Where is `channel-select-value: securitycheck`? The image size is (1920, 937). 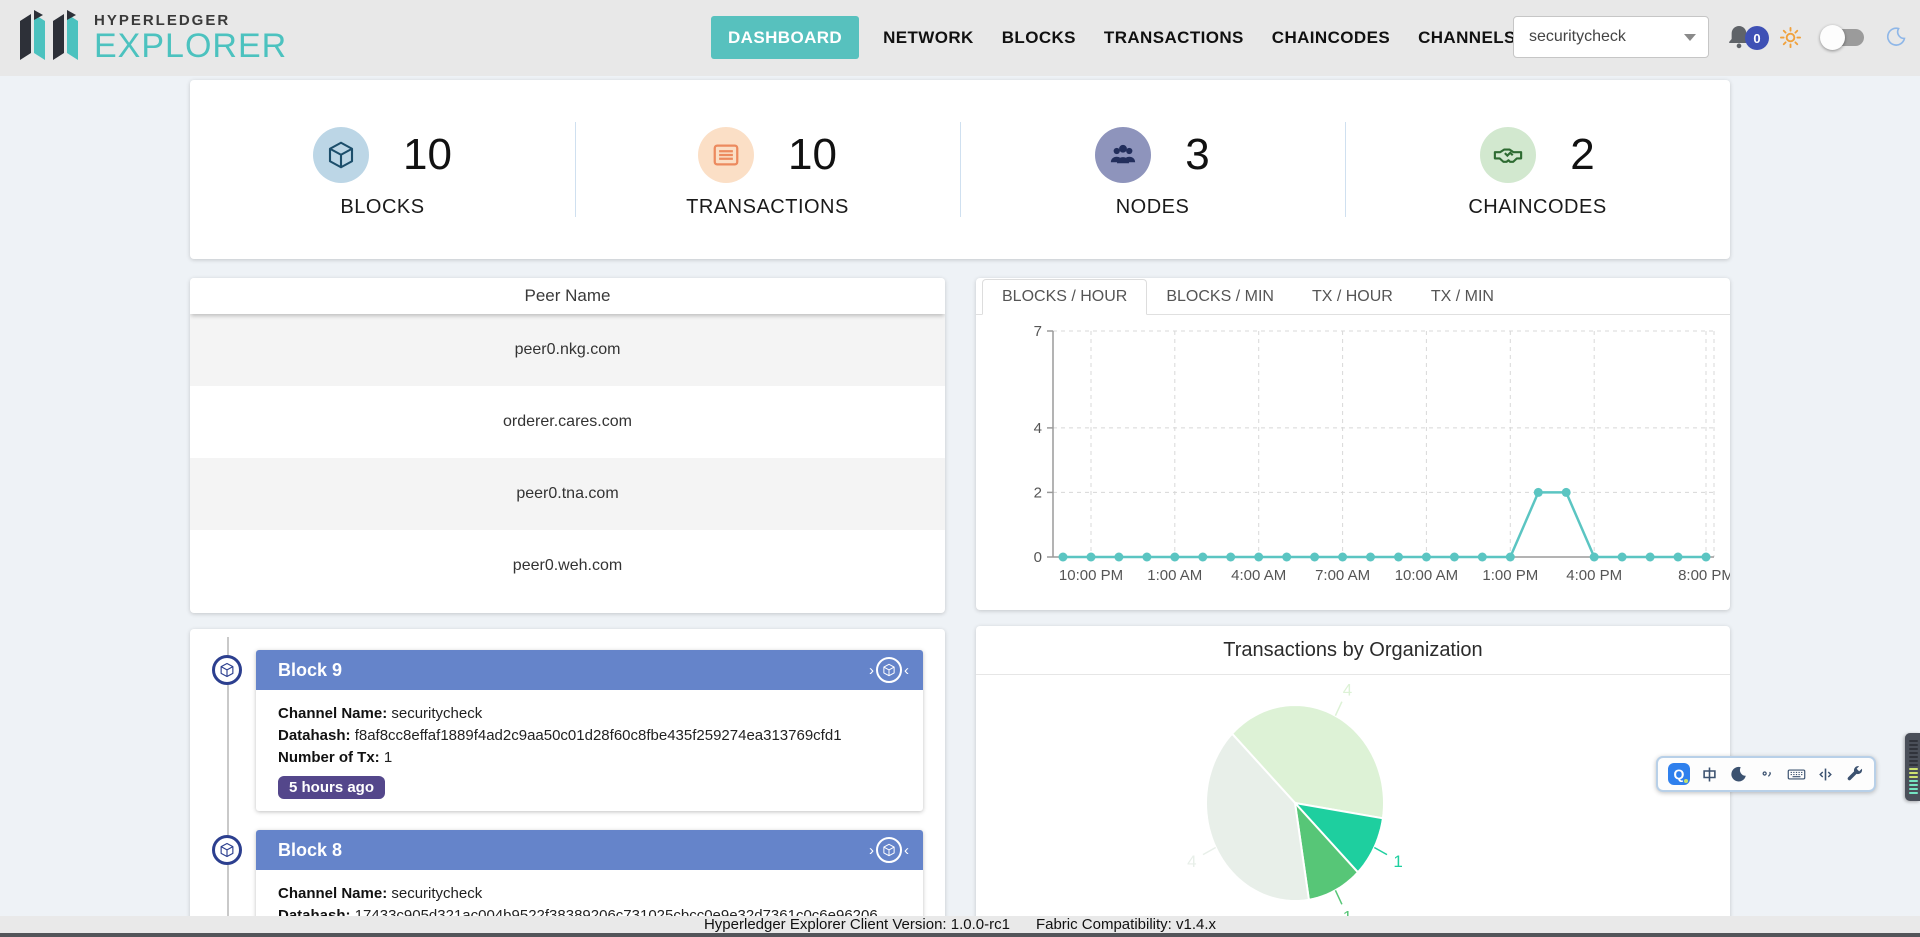 channel-select-value: securitycheck is located at coordinates (1577, 36).